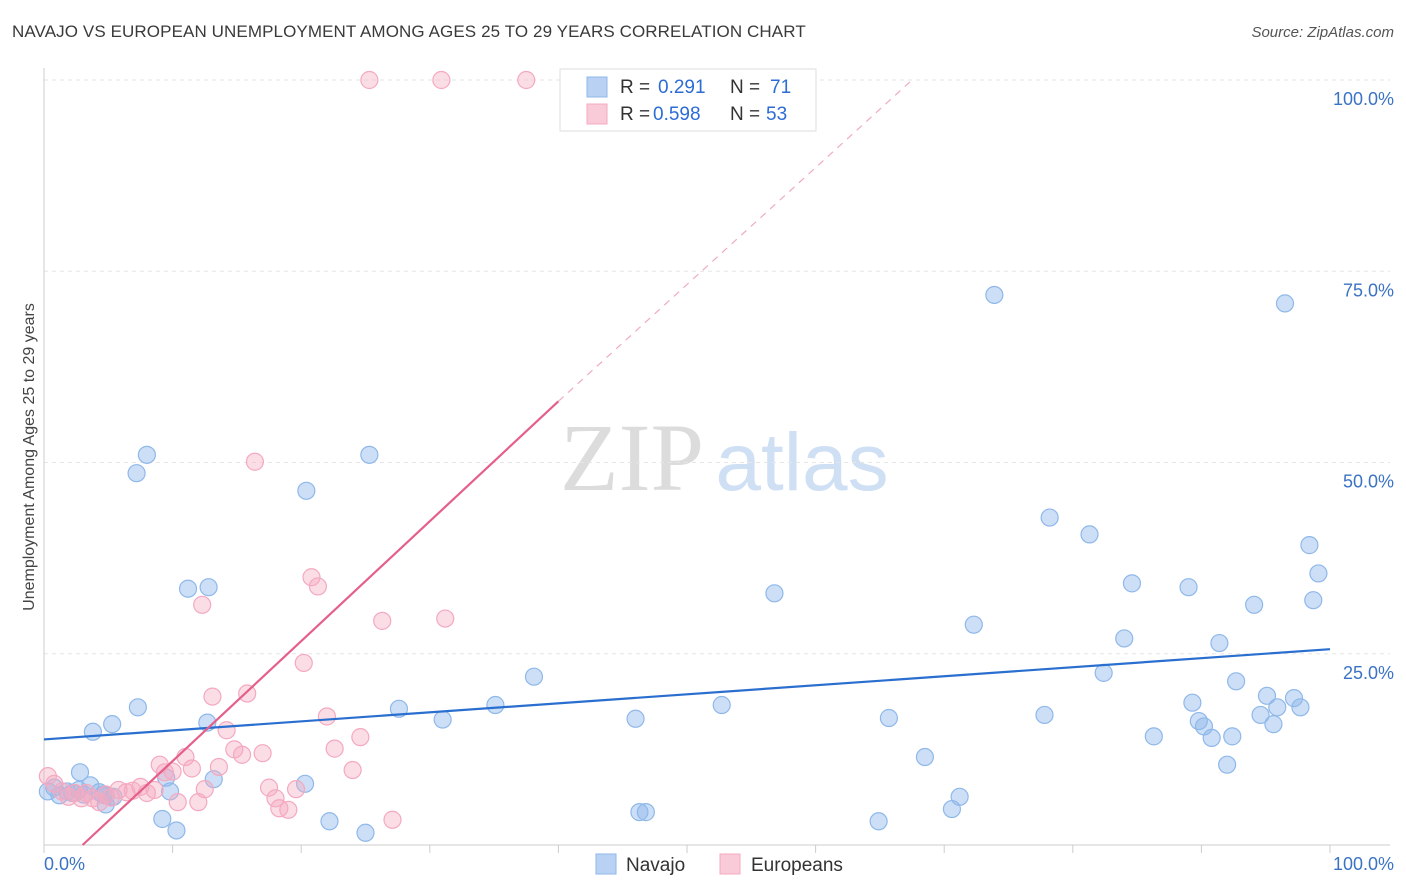 The image size is (1406, 892). I want to click on legend-n-label-navajo: N =, so click(745, 87).